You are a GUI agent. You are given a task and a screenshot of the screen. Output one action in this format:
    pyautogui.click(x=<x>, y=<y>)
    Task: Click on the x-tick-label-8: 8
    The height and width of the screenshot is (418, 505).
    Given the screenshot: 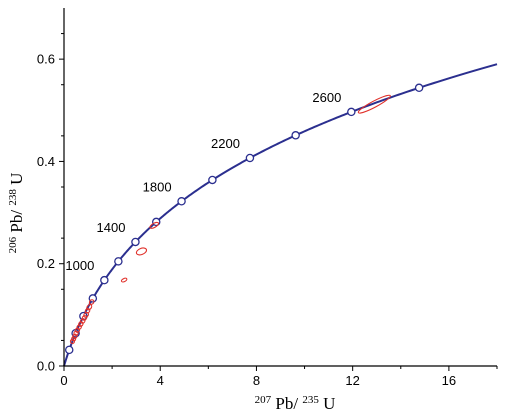 What is the action you would take?
    pyautogui.click(x=256, y=380)
    